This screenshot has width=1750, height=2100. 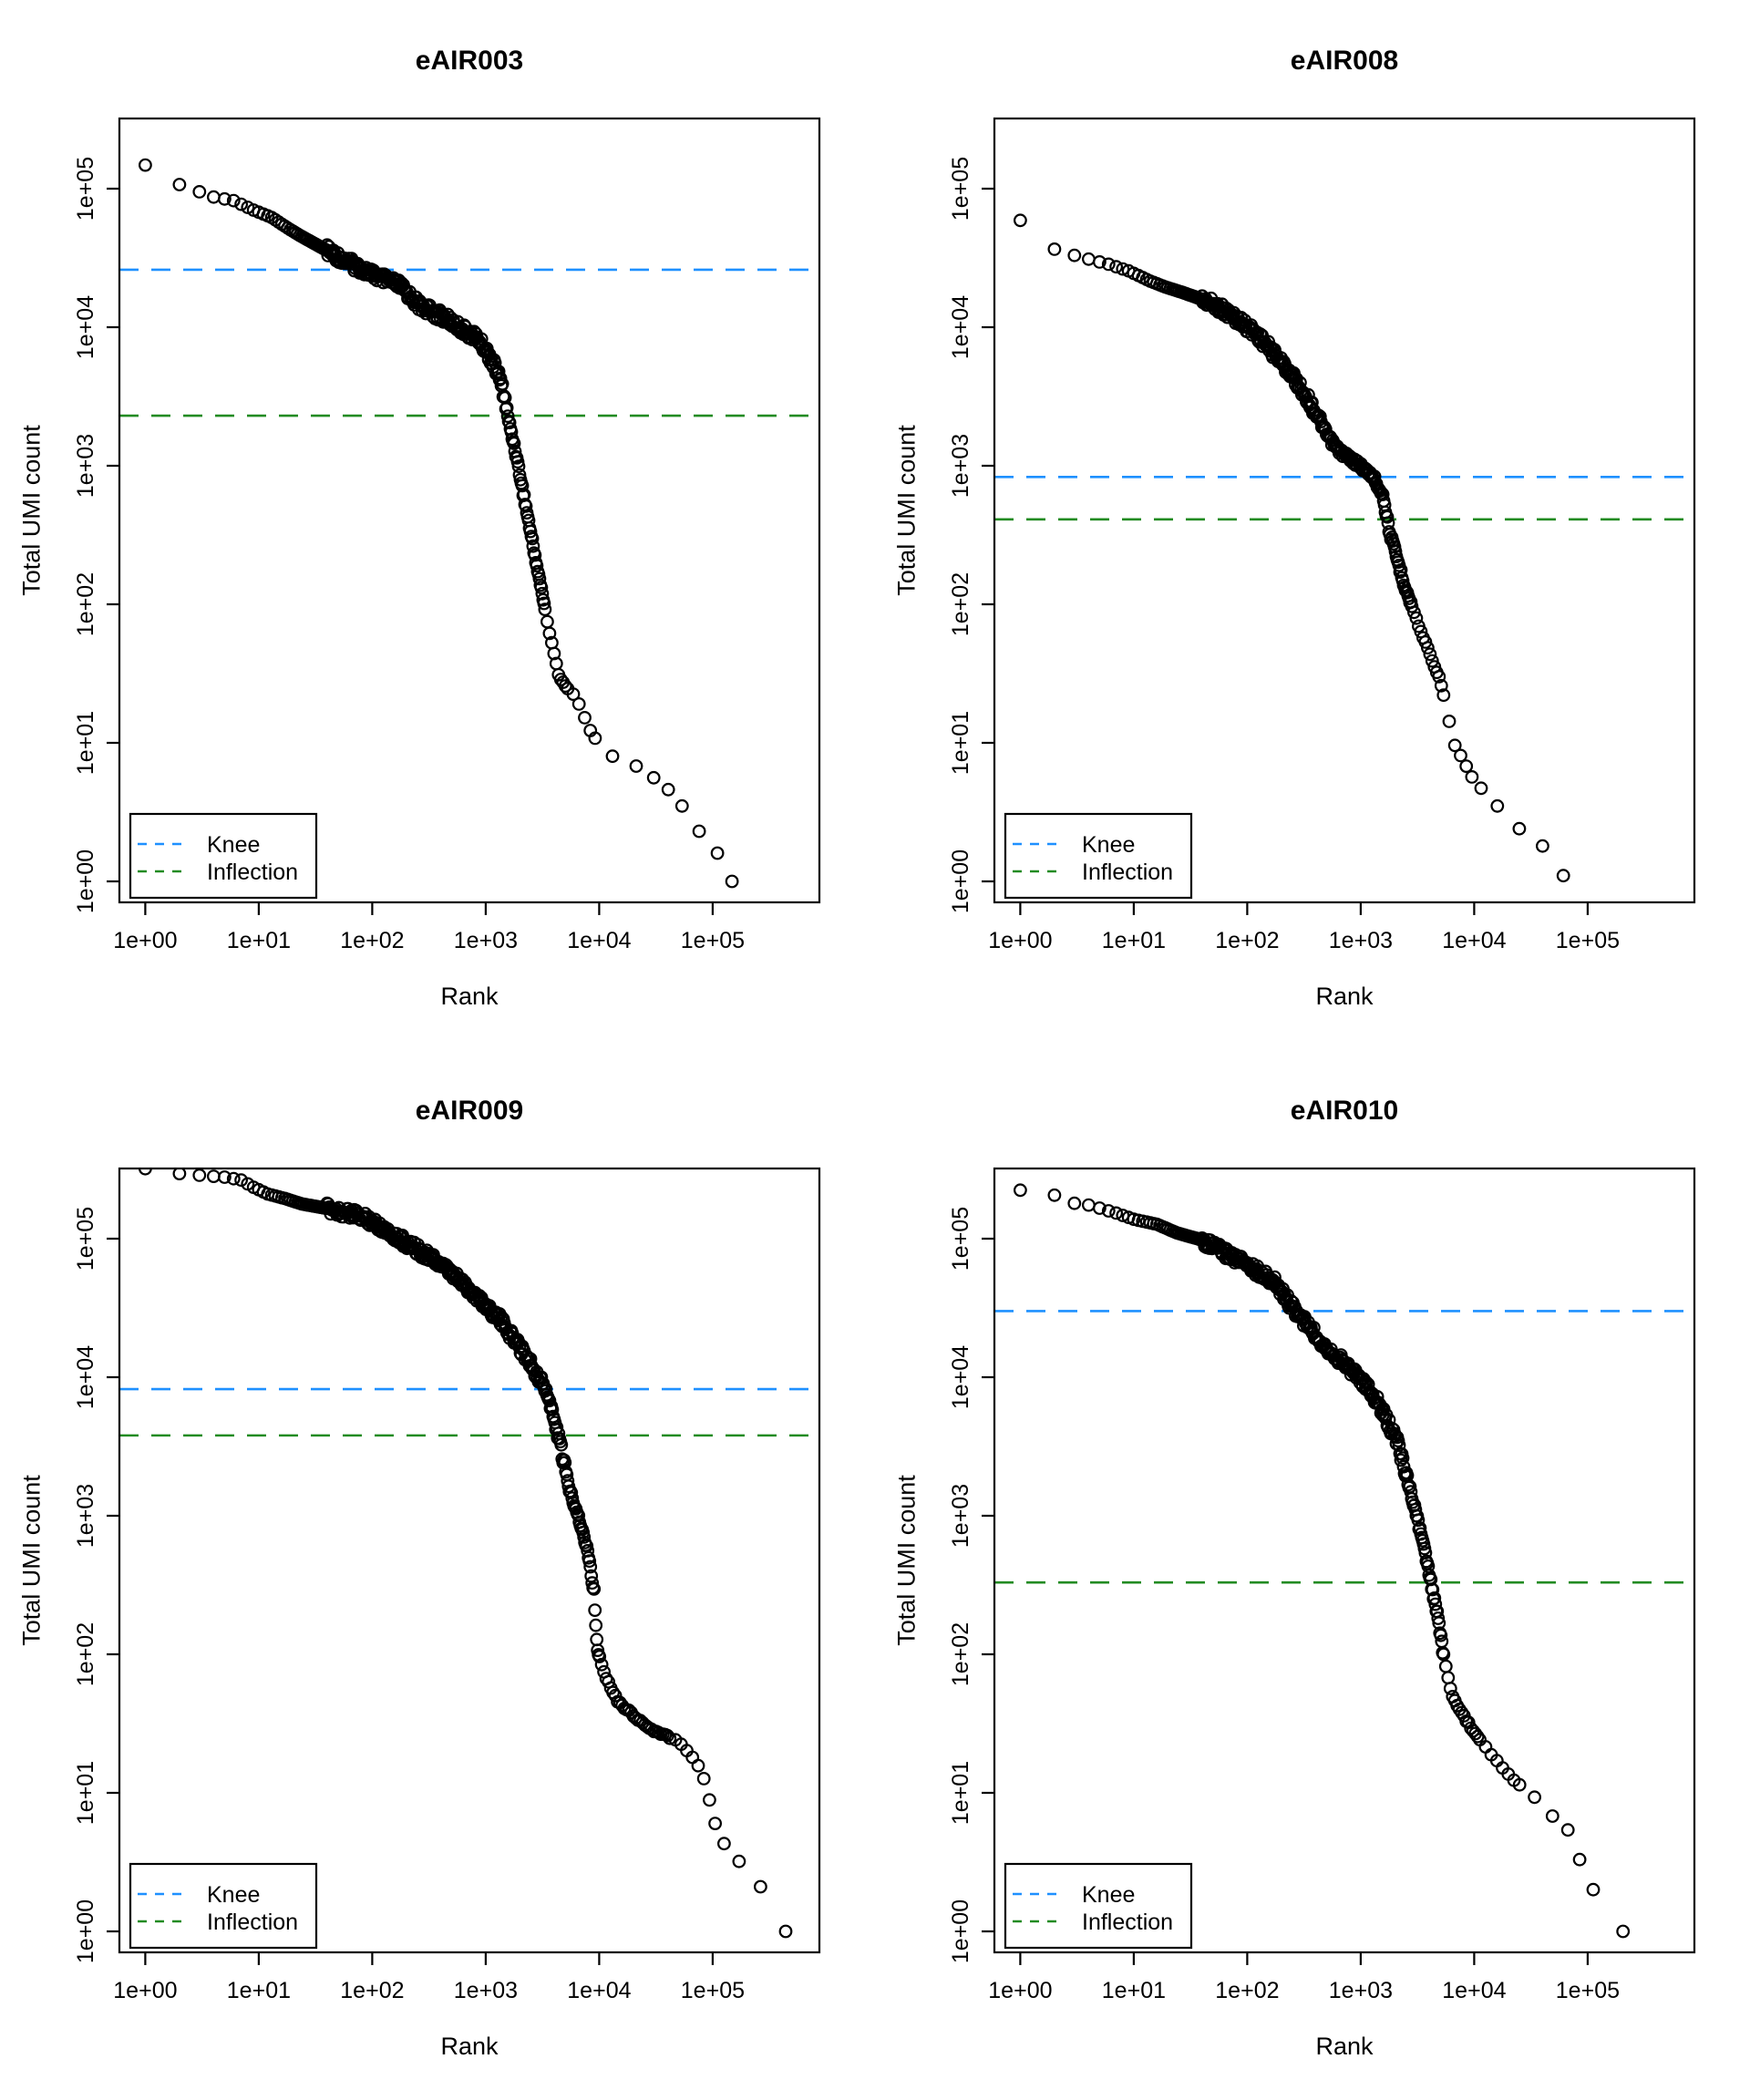 What do you see at coordinates (1344, 61) in the screenshot?
I see `panel-title: eAIR008` at bounding box center [1344, 61].